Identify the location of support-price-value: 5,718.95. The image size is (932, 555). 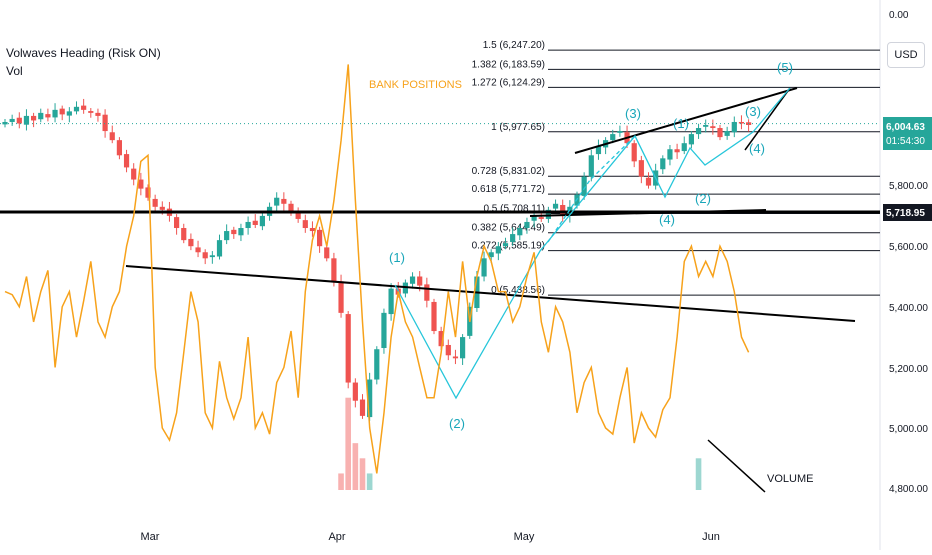
(905, 213).